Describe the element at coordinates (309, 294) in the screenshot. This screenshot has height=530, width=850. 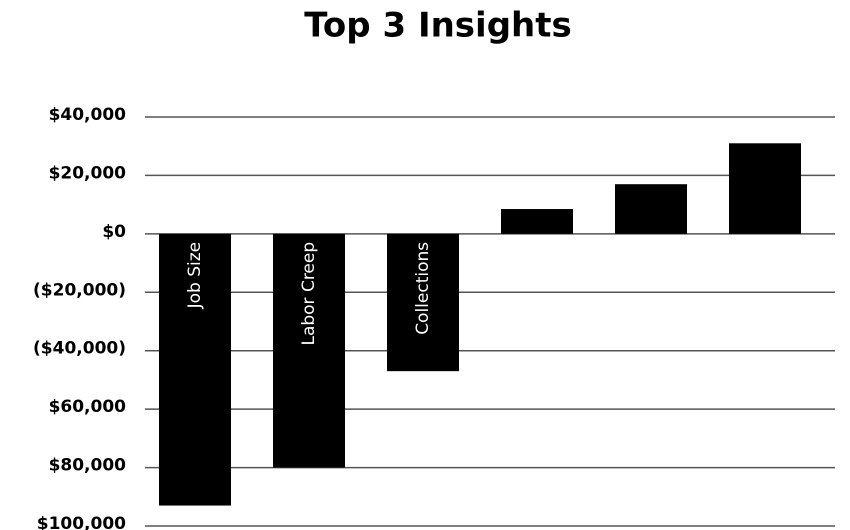
I see `bar-label: Labor Creep` at that location.